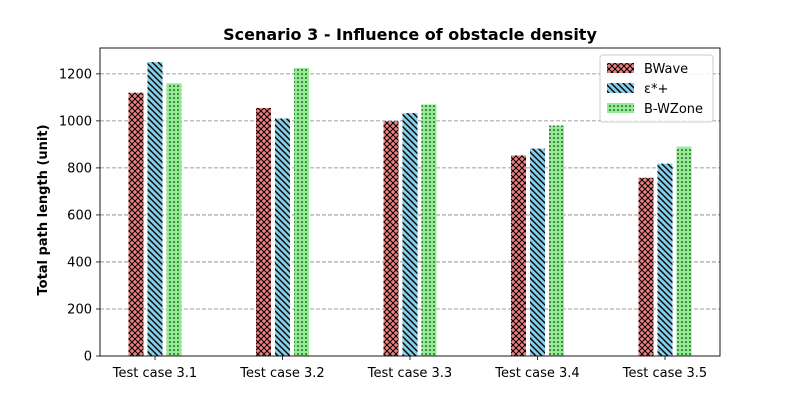 The height and width of the screenshot is (400, 800). Describe the element at coordinates (79, 262) in the screenshot. I see `y-tick-label: 400` at that location.